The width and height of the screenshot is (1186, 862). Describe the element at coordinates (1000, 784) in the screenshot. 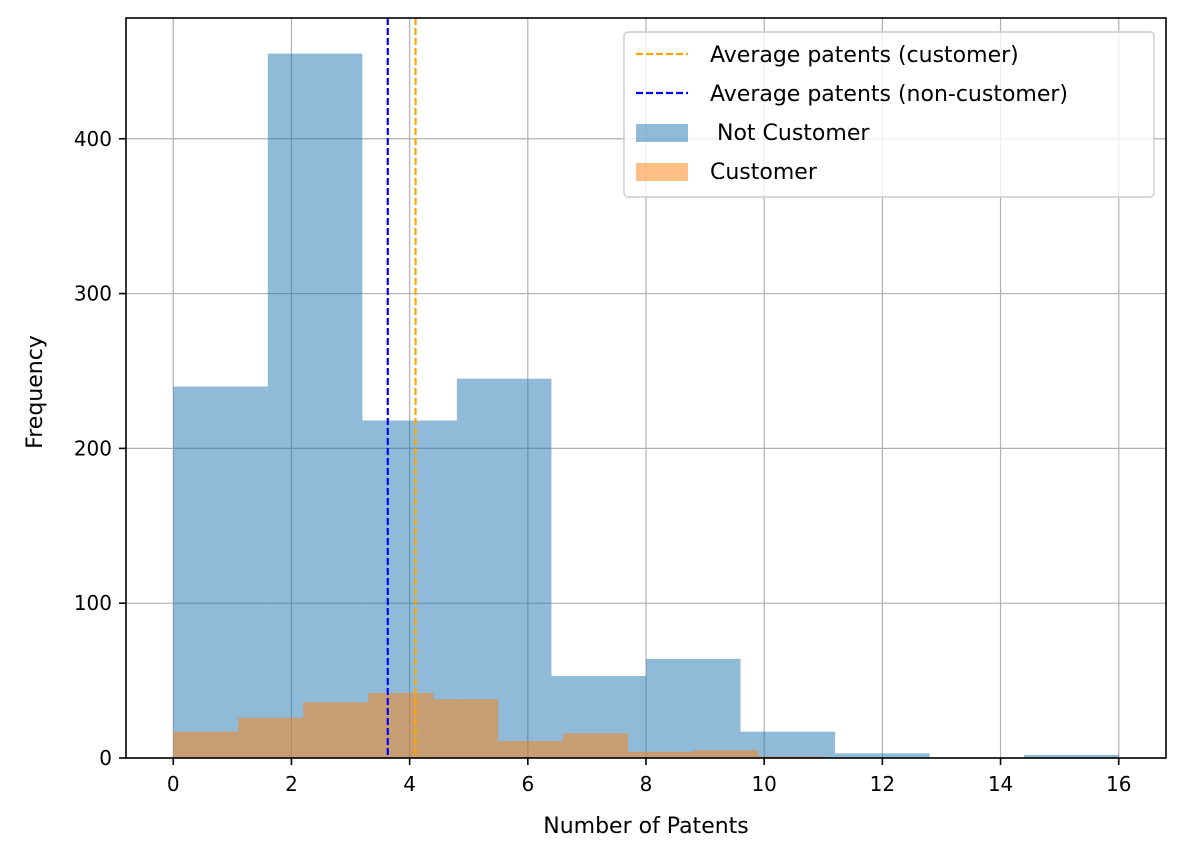

I see `x-tick-label: 14` at that location.